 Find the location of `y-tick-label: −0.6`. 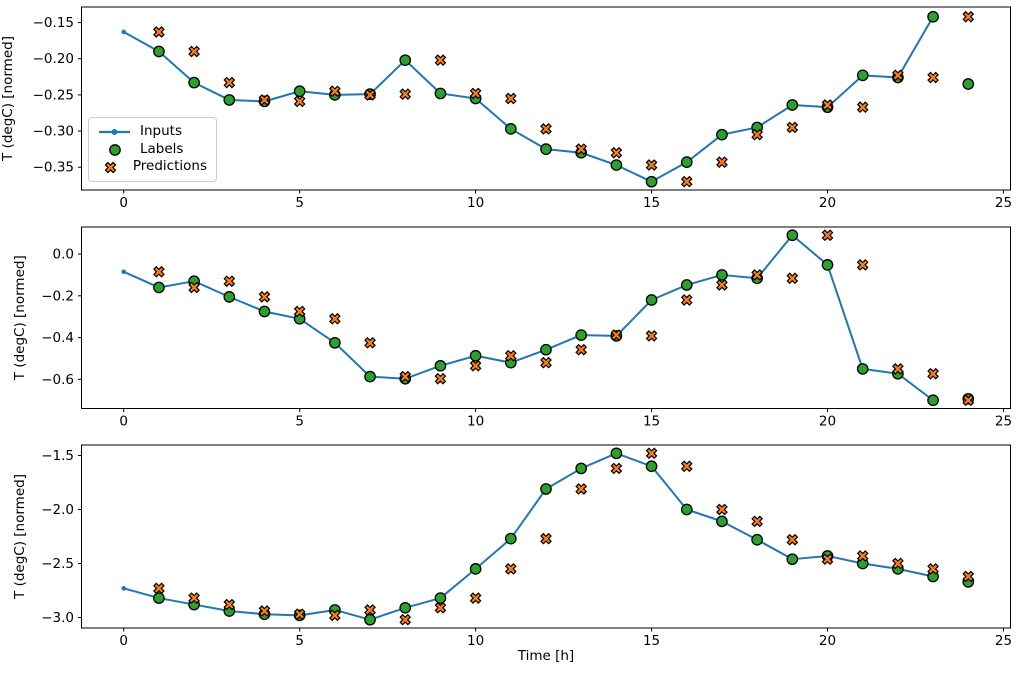

y-tick-label: −0.6 is located at coordinates (57, 380).